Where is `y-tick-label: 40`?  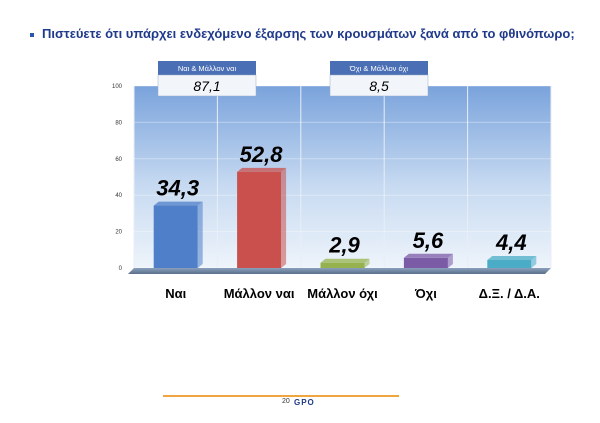 y-tick-label: 40 is located at coordinates (118, 196).